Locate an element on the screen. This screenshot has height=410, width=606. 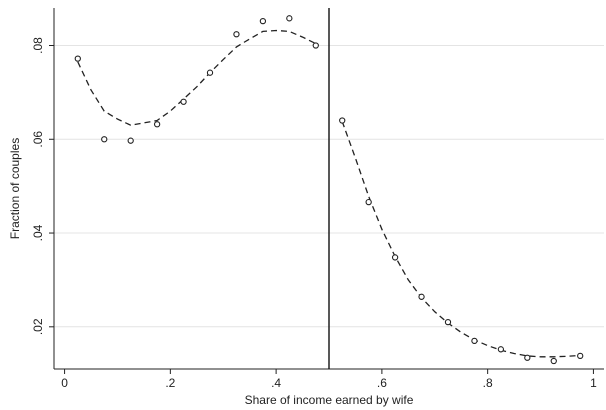
x-tick-label: 0 is located at coordinates (64, 383).